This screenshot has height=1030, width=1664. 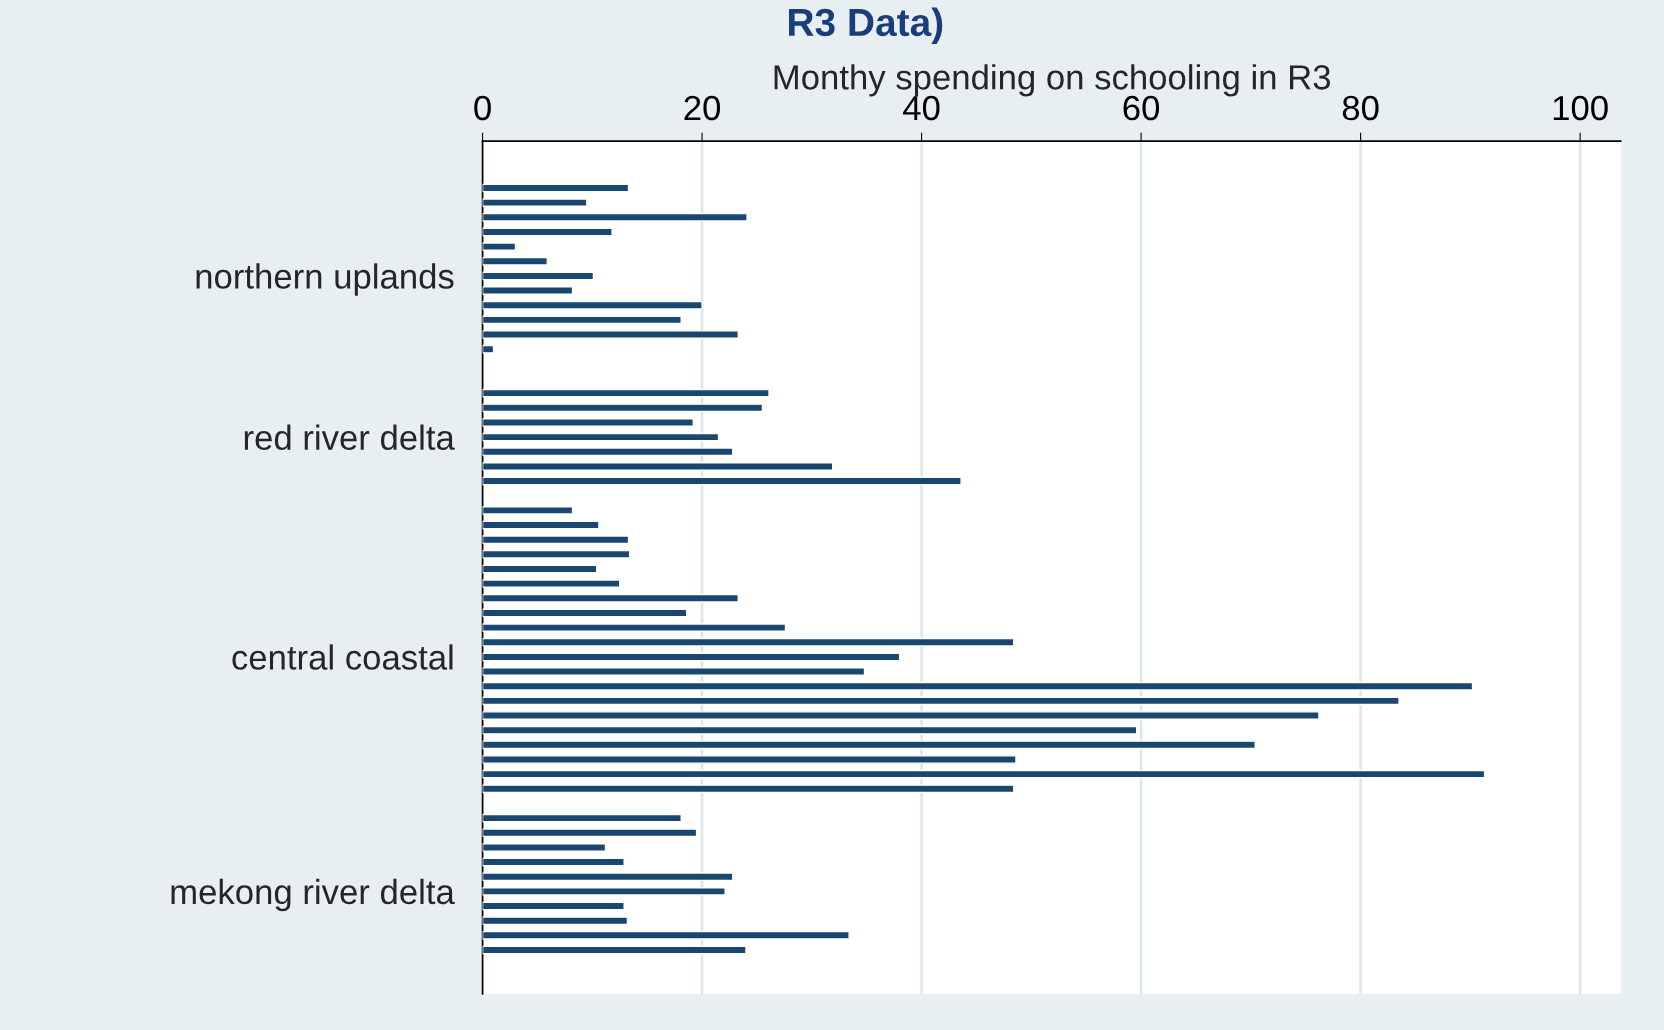 What do you see at coordinates (1360, 108) in the screenshot?
I see `x-tick-label: 80` at bounding box center [1360, 108].